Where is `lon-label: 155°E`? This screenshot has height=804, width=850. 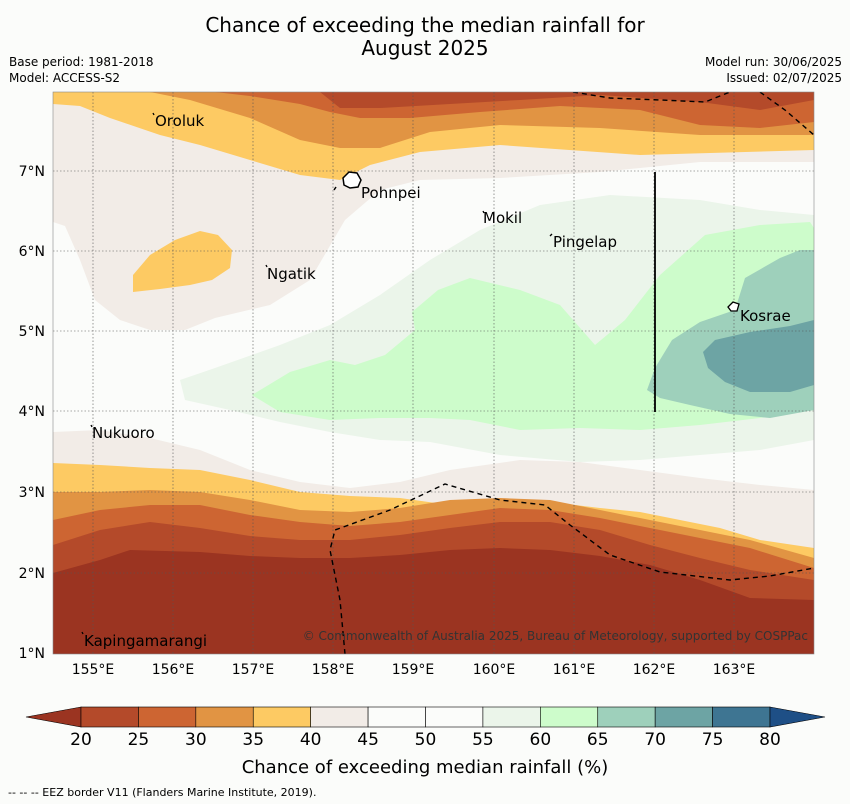
lon-label: 155°E is located at coordinates (93, 670).